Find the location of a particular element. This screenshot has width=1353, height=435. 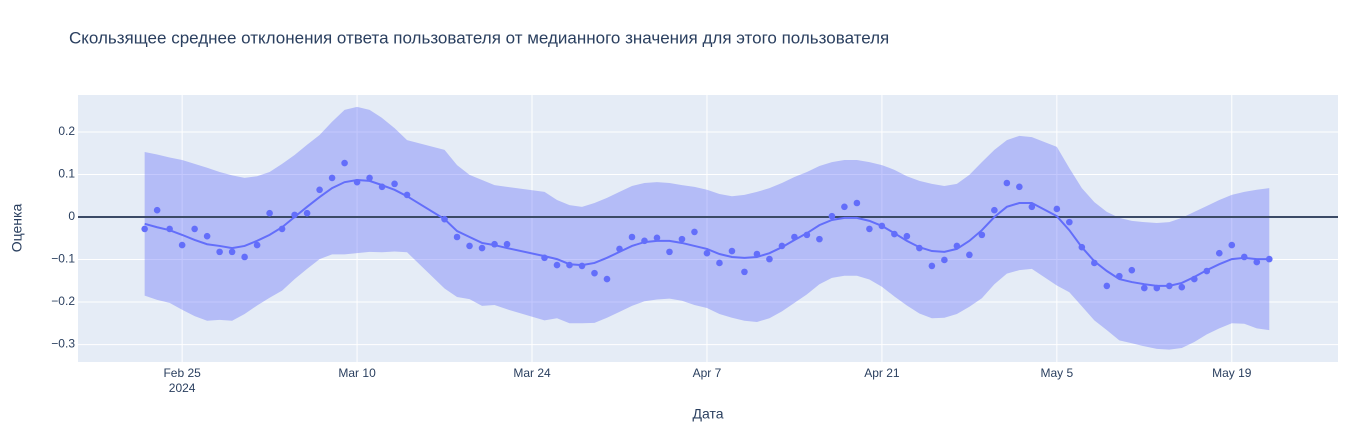

x-tick-label: Mar 10 is located at coordinates (357, 373).